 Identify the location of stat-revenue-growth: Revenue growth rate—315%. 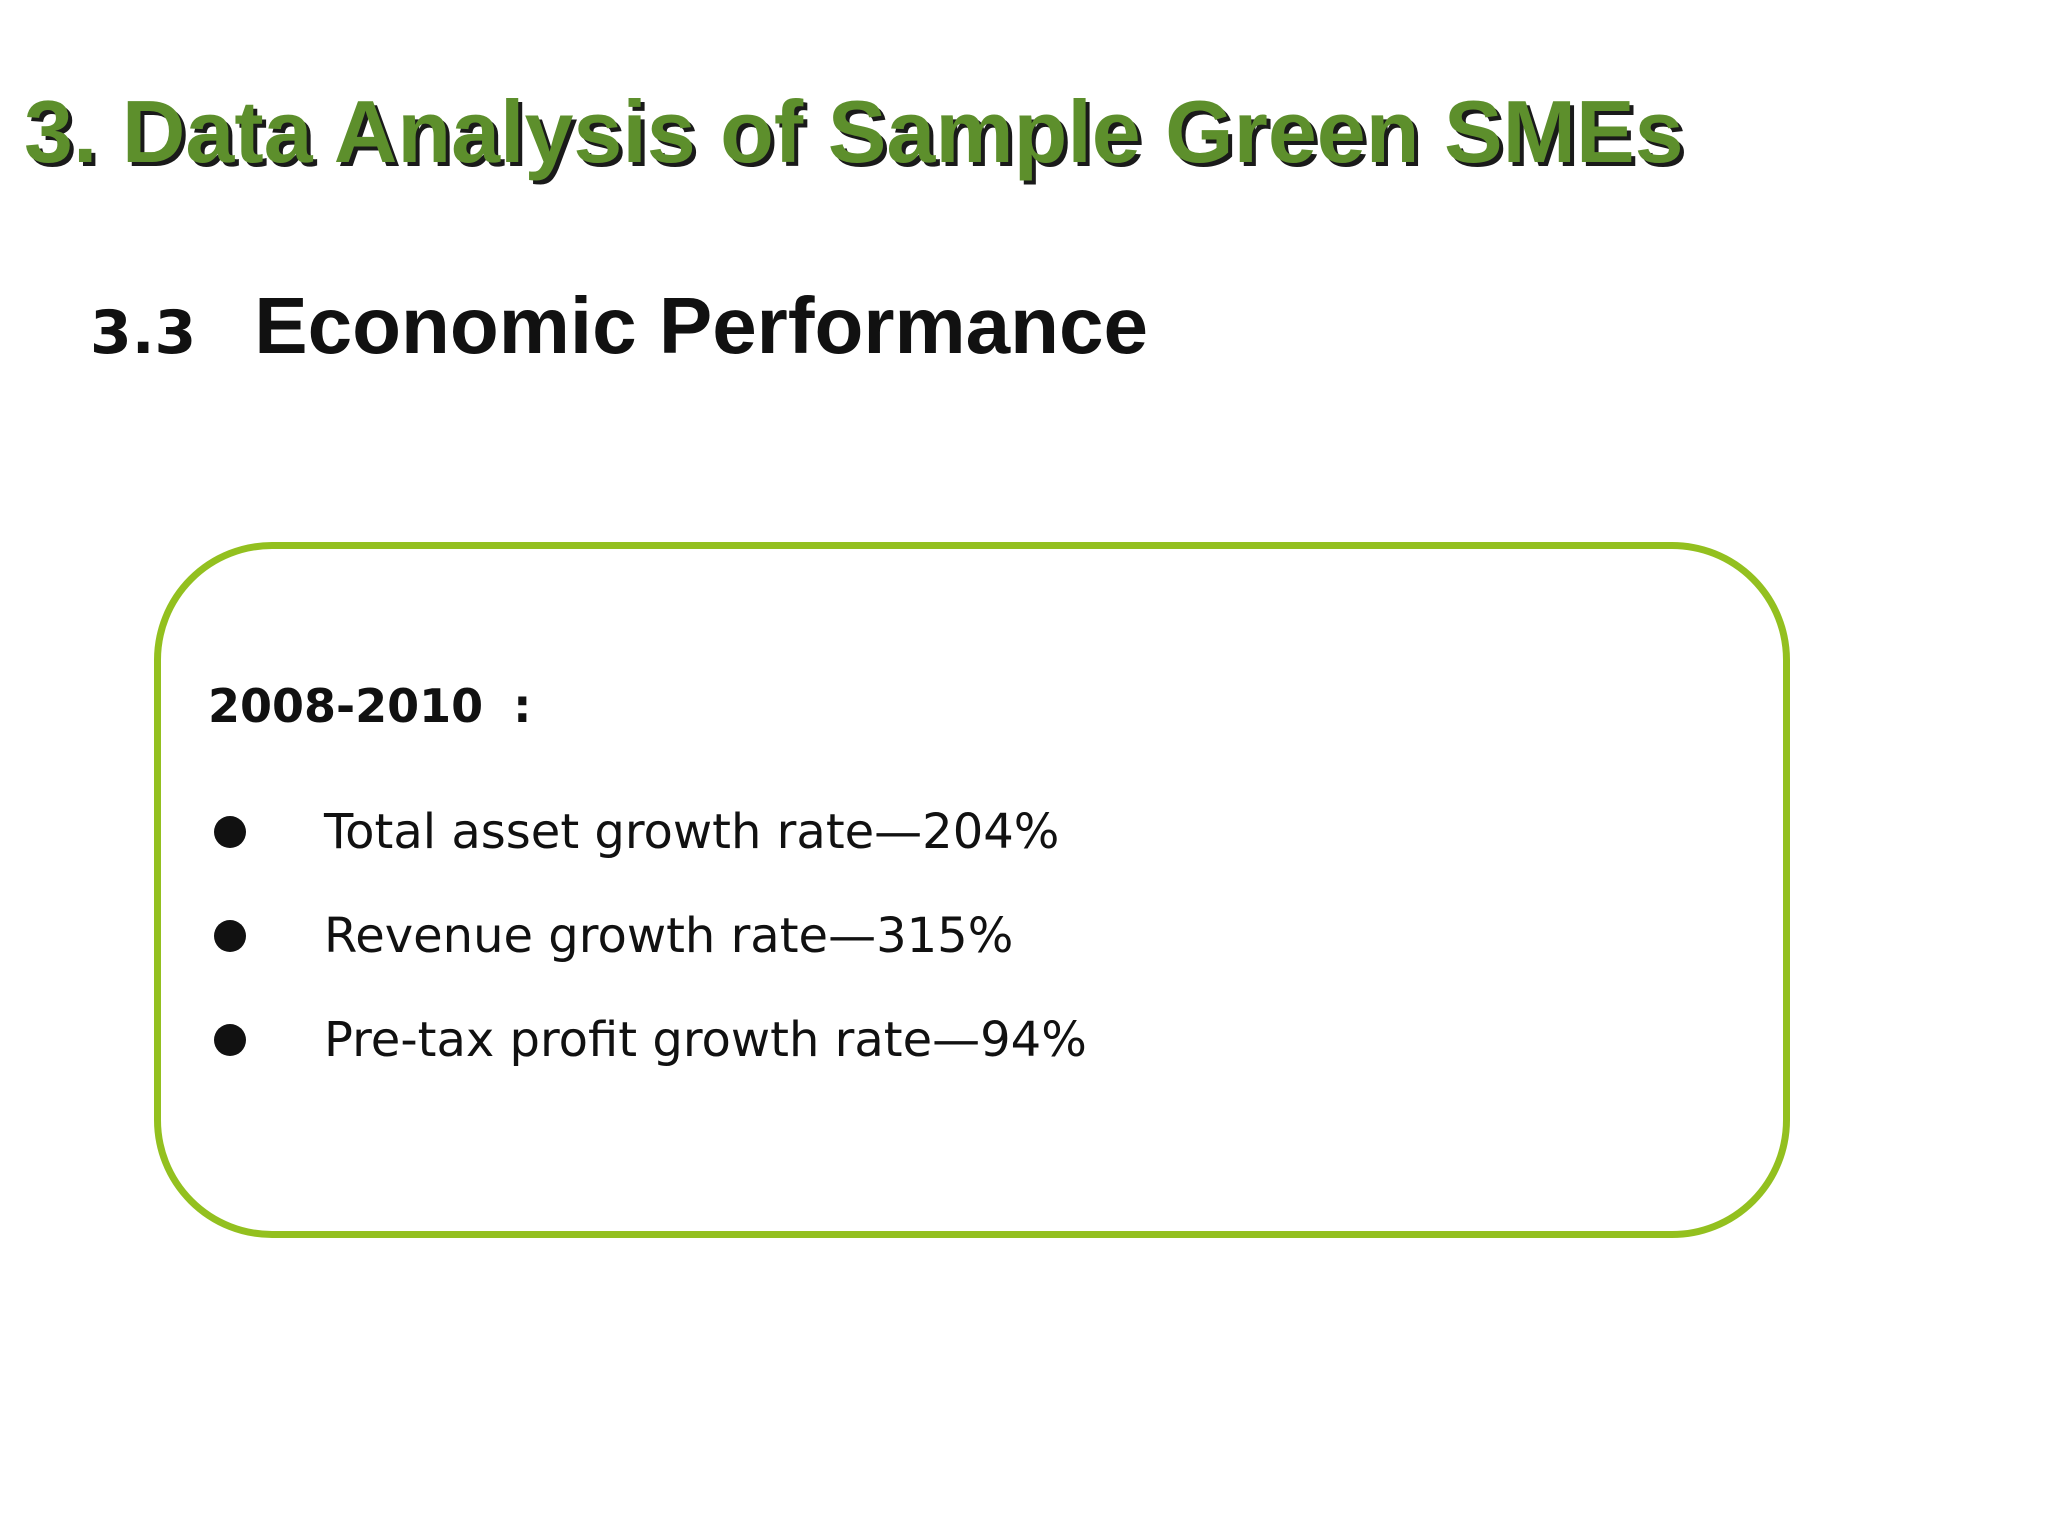
(669, 936).